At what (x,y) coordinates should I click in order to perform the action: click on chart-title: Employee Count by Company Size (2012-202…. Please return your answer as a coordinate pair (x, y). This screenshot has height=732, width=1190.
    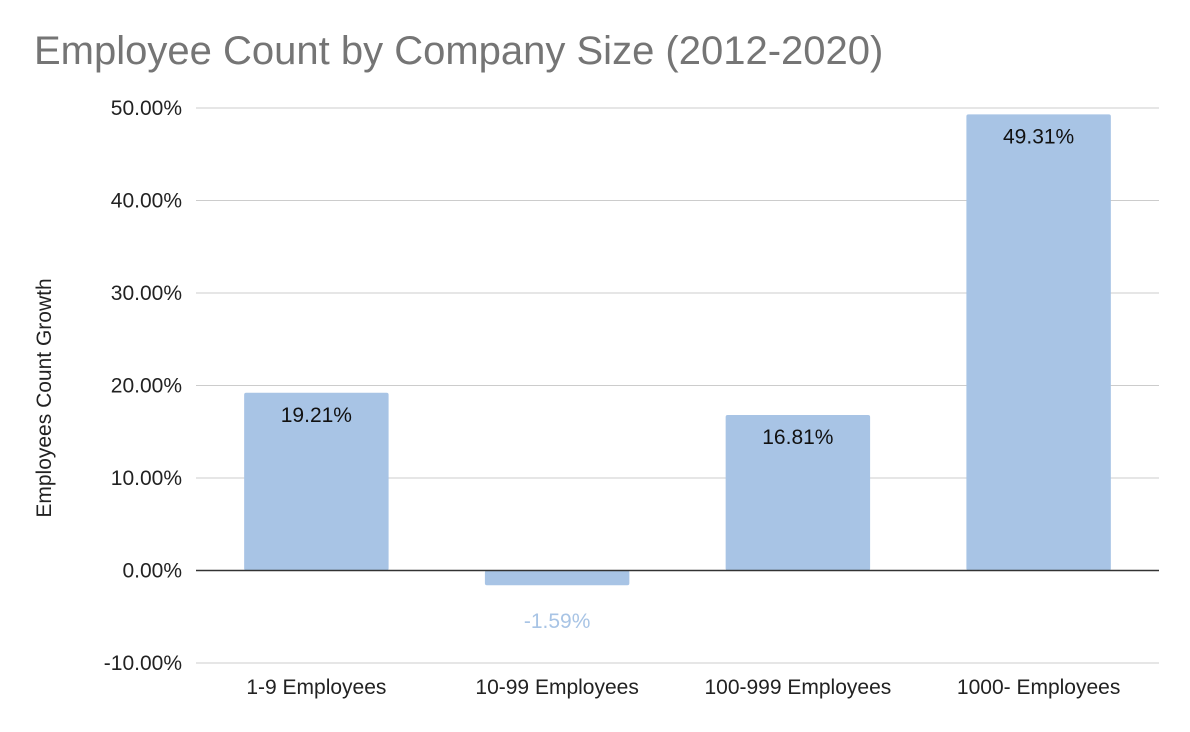
    Looking at the image, I should click on (458, 51).